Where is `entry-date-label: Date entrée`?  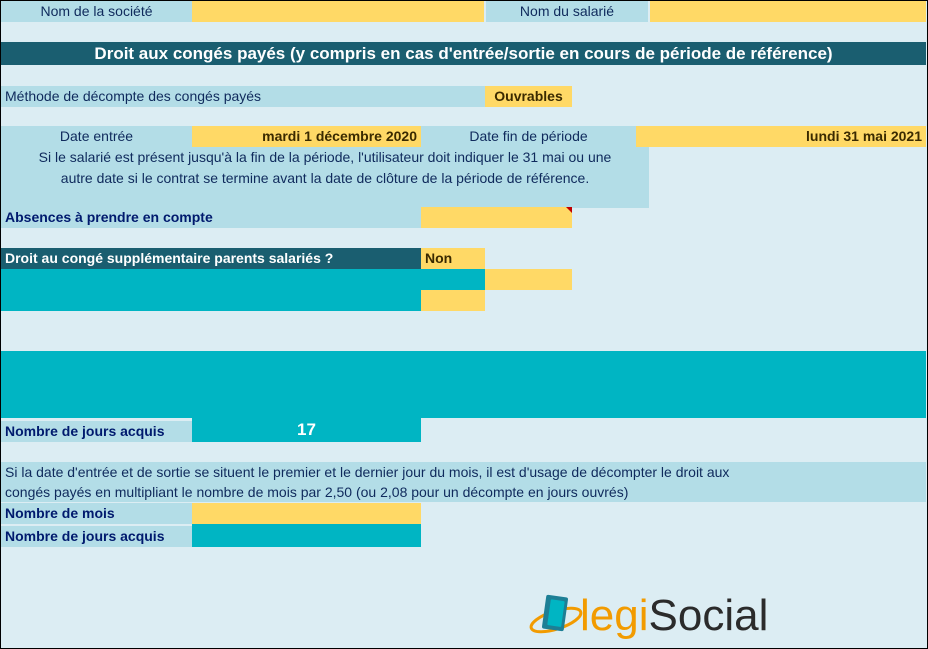 entry-date-label: Date entrée is located at coordinates (96, 136).